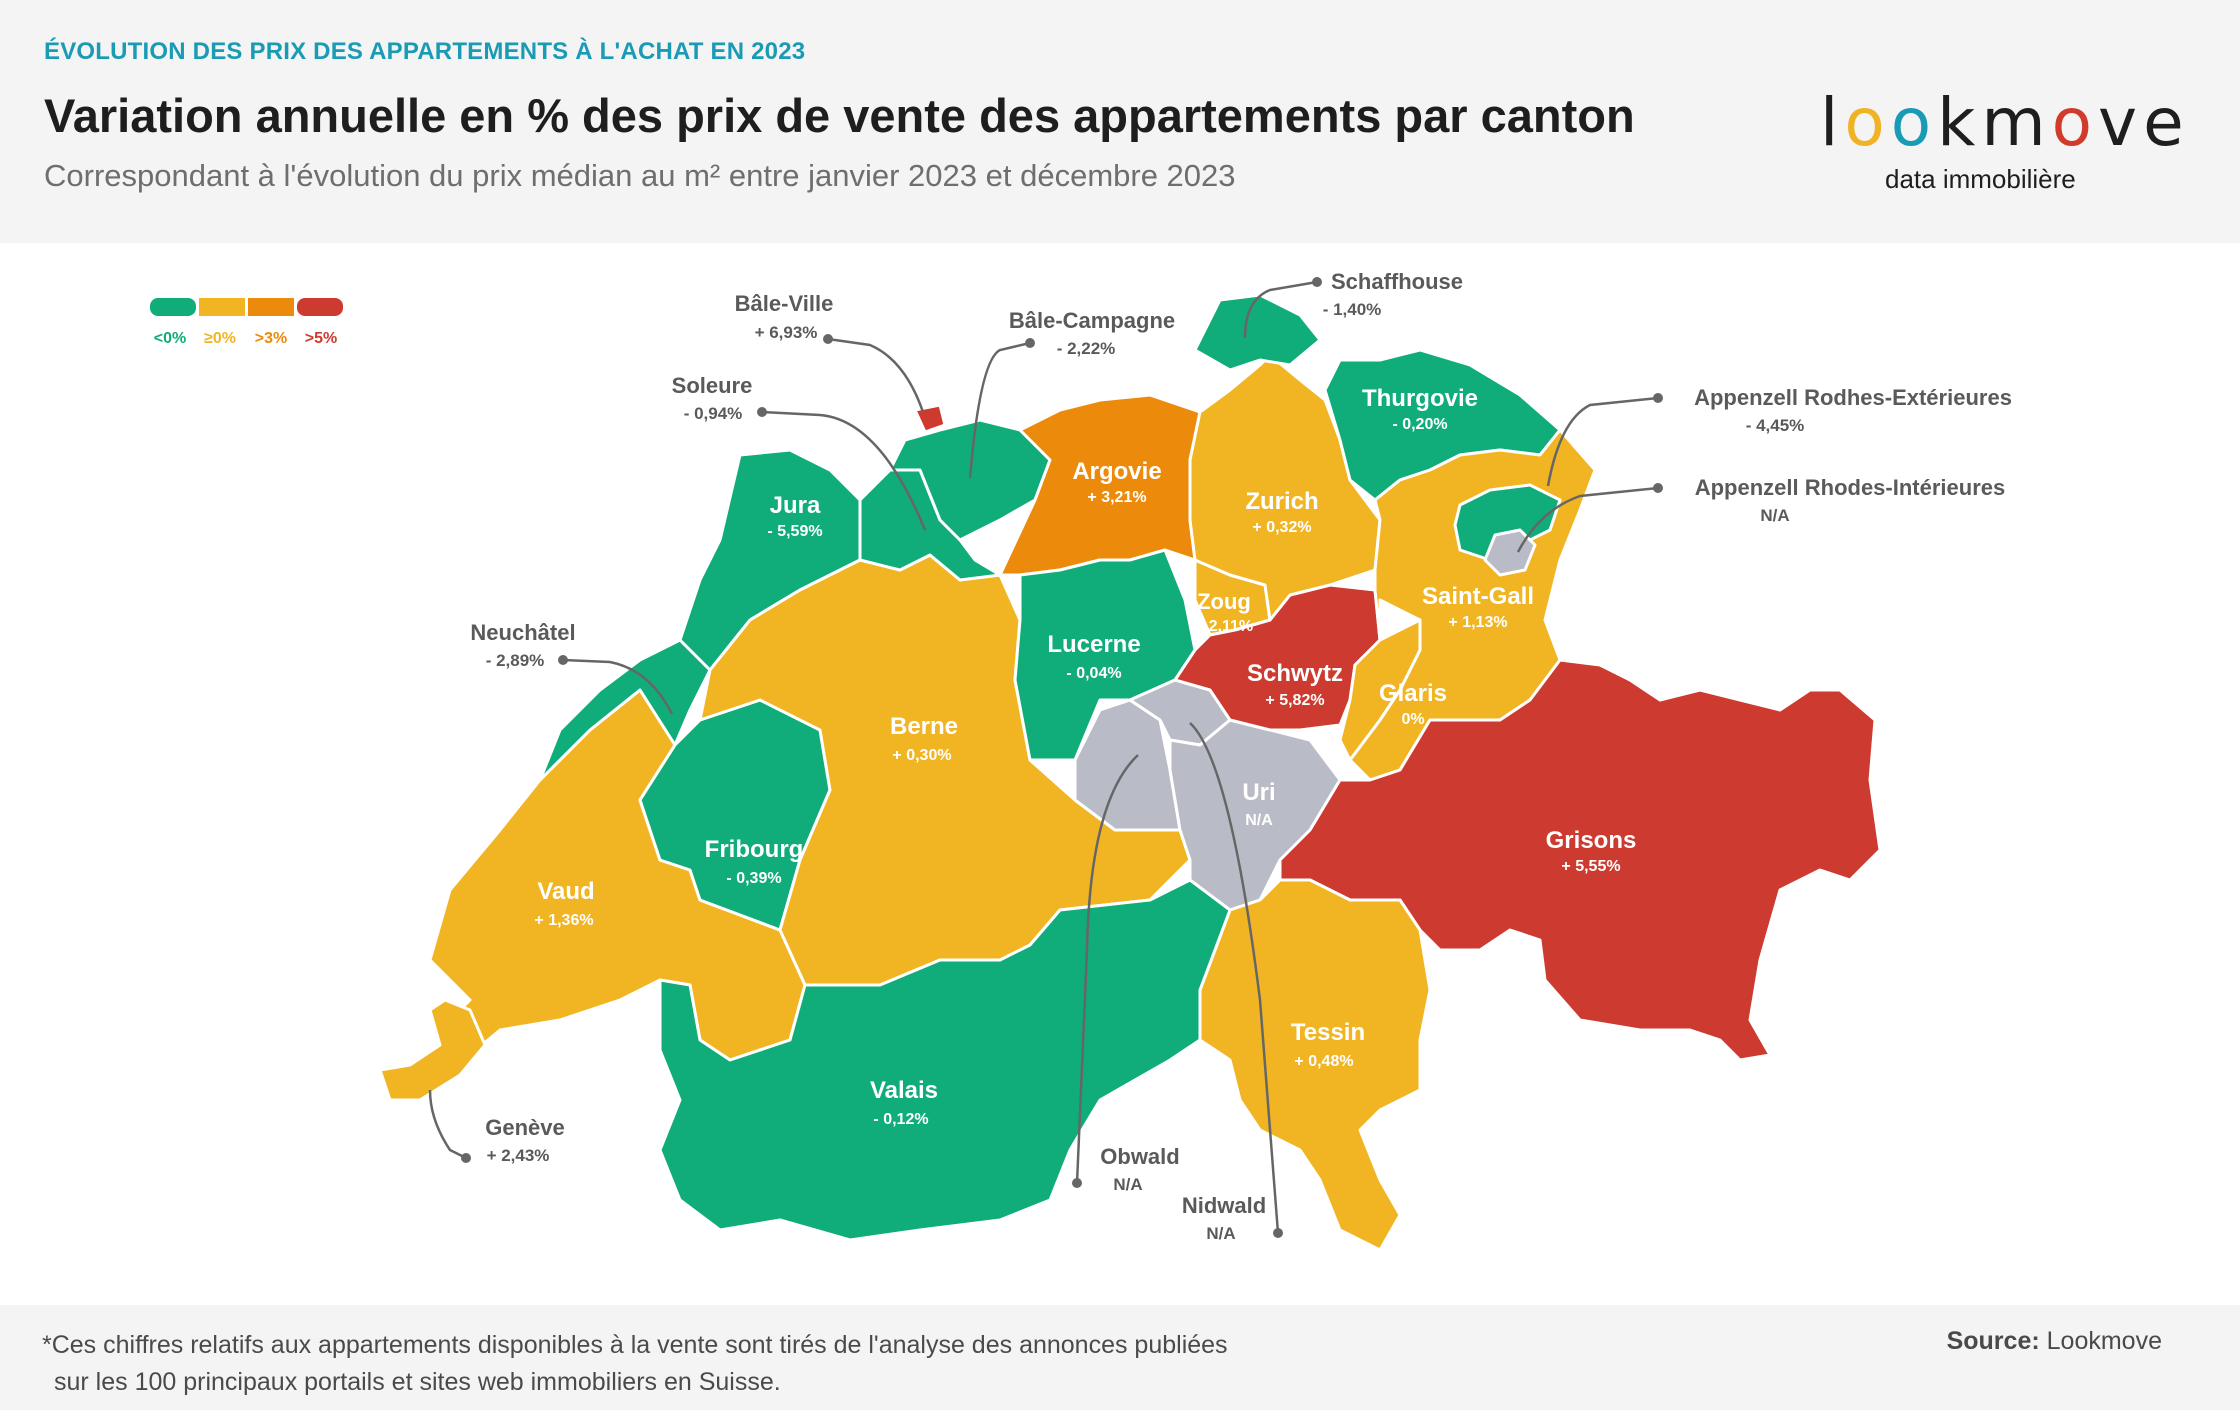  Describe the element at coordinates (1077, 1183) in the screenshot. I see `callout-dot-obwald` at that location.